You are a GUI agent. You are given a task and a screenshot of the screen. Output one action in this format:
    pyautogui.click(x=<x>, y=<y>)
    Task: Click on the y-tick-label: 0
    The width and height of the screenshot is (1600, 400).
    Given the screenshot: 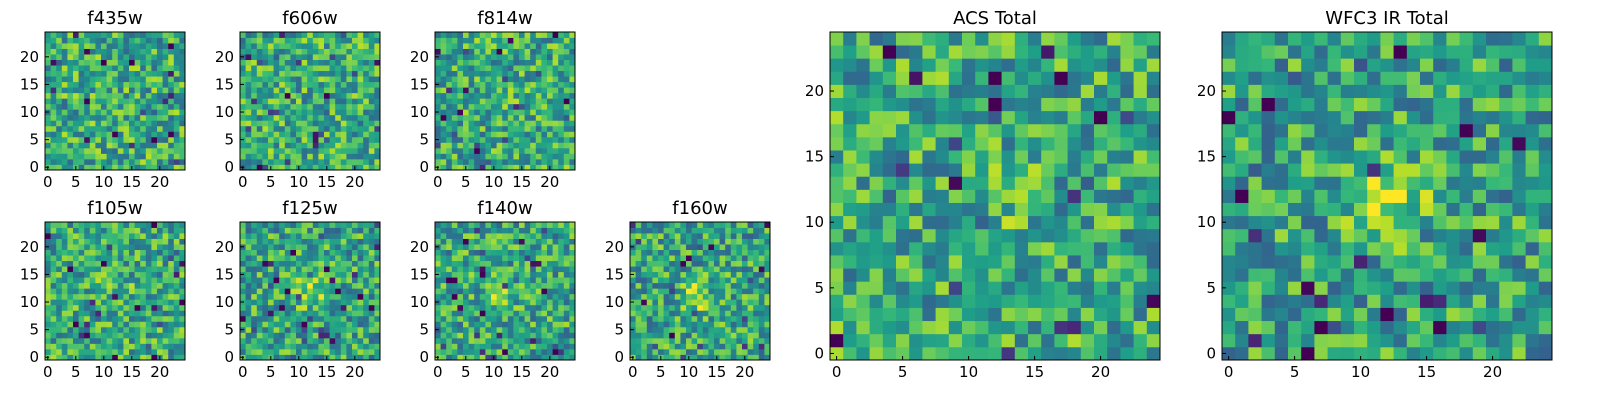 What is the action you would take?
    pyautogui.click(x=229, y=167)
    